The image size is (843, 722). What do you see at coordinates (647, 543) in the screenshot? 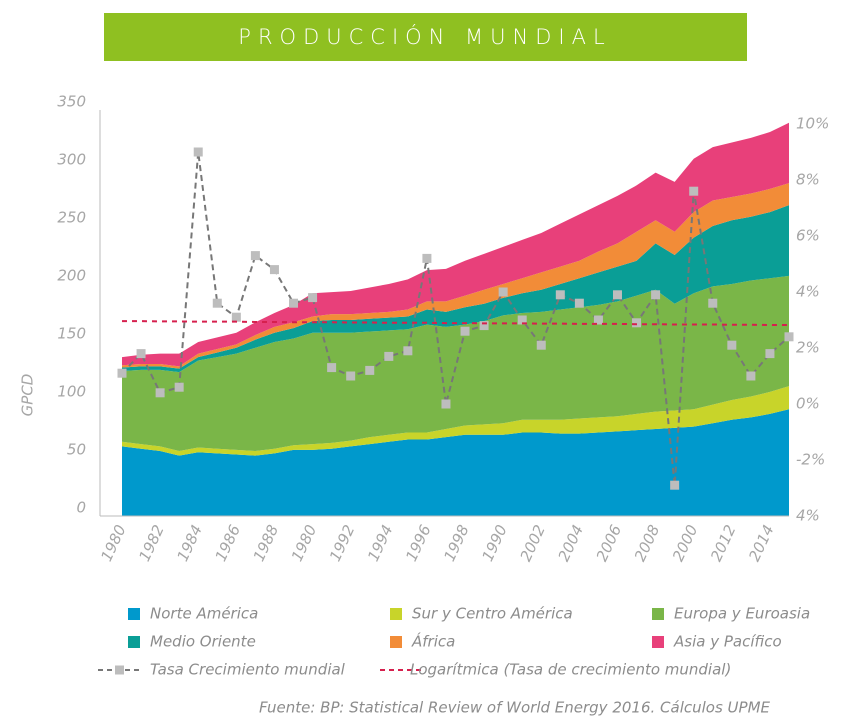
I see `x-tick-label: 2008` at bounding box center [647, 543].